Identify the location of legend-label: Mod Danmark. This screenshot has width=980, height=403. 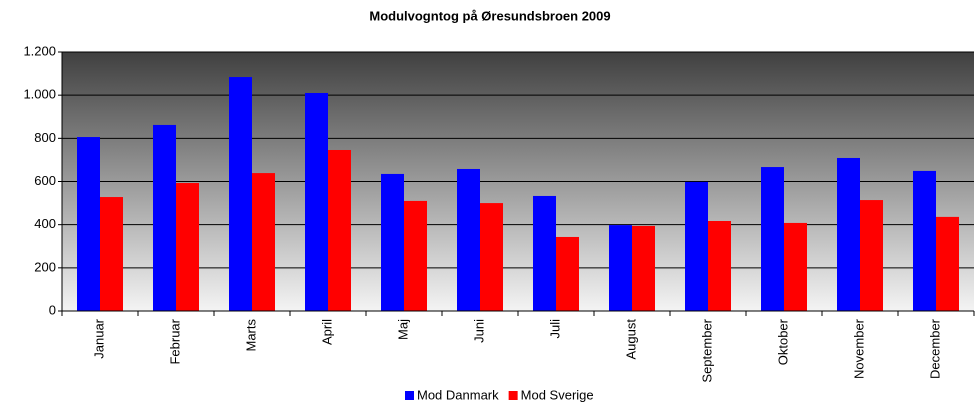
(458, 394).